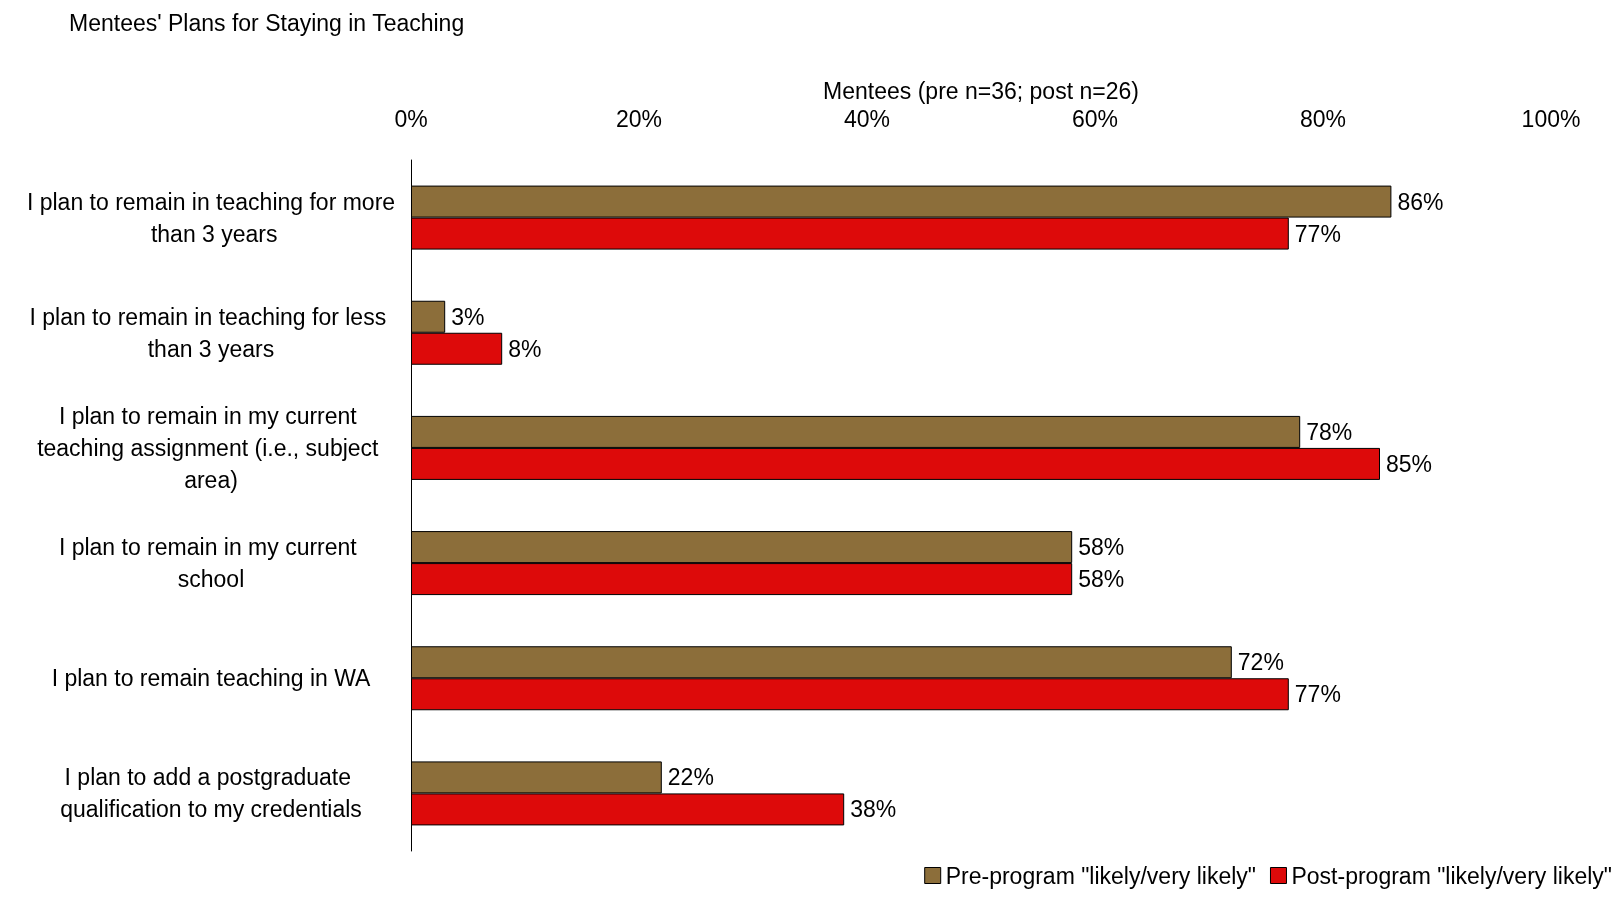 The image size is (1623, 904). What do you see at coordinates (690, 777) in the screenshot?
I see `data-label: 22%` at bounding box center [690, 777].